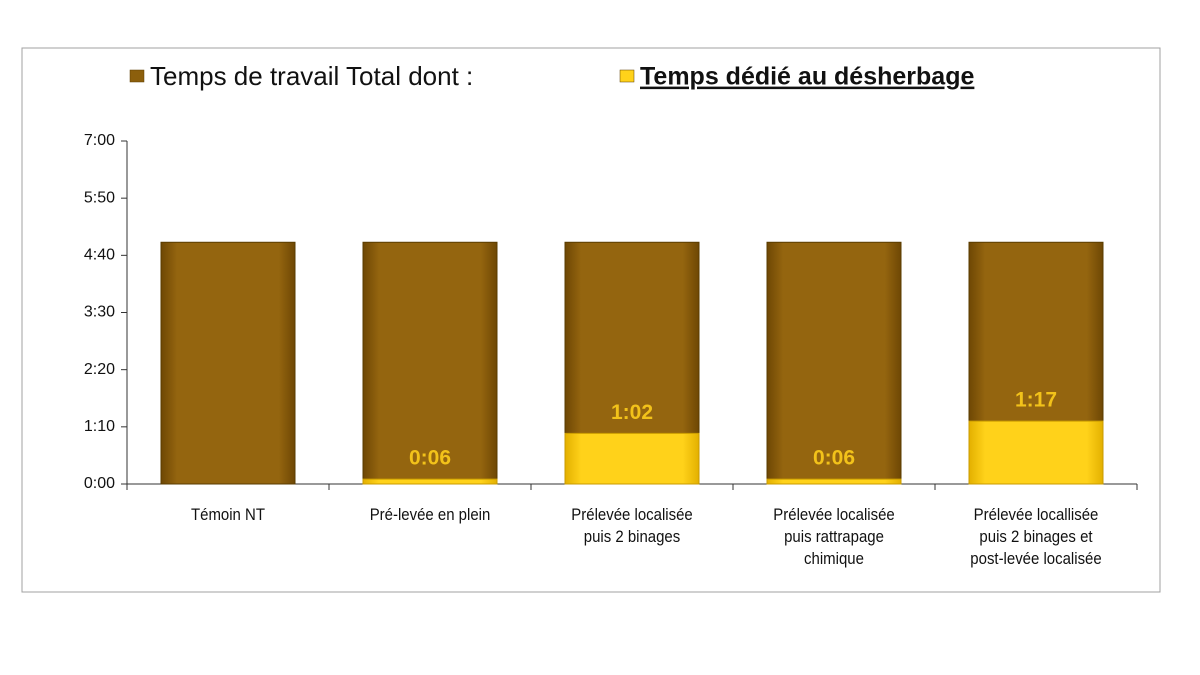 Image resolution: width=1200 pixels, height=675 pixels. Describe the element at coordinates (99, 426) in the screenshot. I see `y-tick-label: 1:10` at that location.